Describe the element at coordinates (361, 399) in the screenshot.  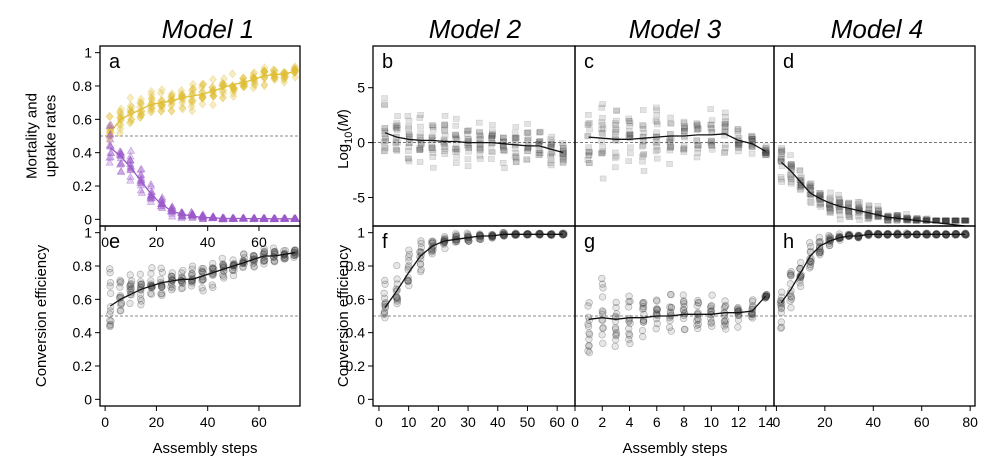
I see `y-tick-label: 0` at that location.